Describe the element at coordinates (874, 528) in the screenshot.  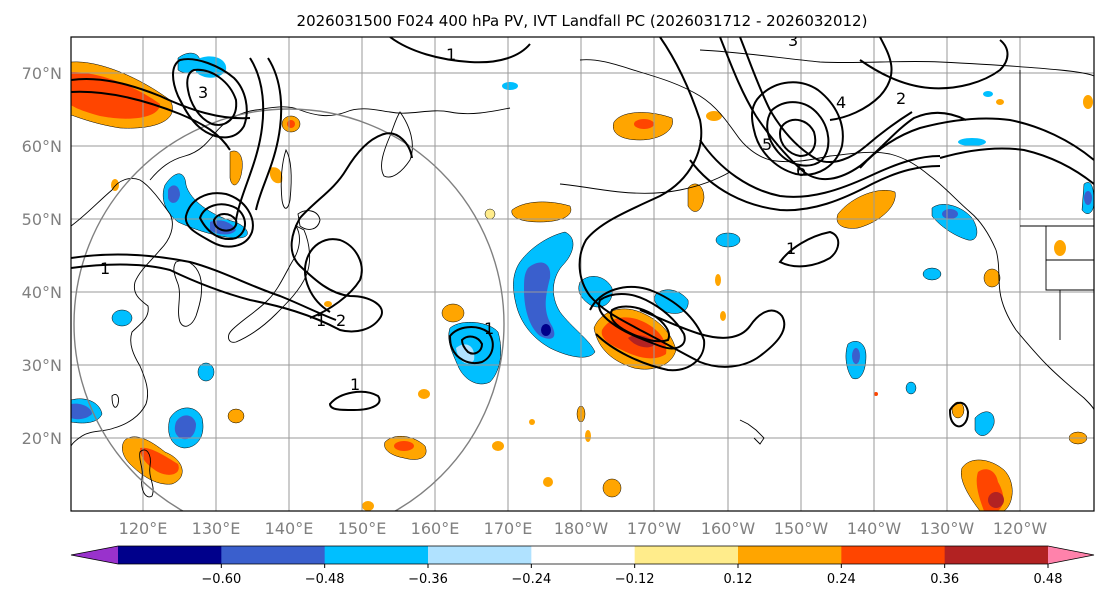
I see `lon-label: 140°W` at that location.